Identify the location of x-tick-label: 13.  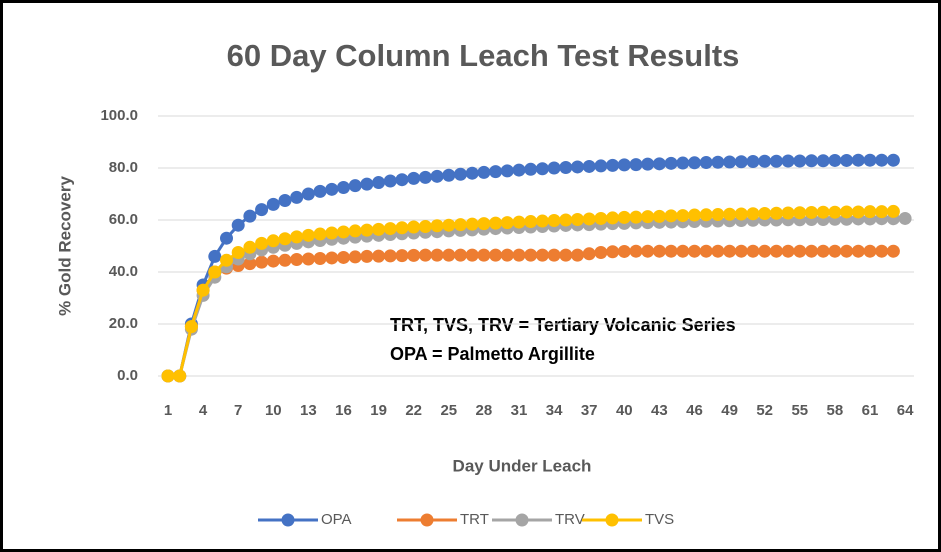
(308, 410).